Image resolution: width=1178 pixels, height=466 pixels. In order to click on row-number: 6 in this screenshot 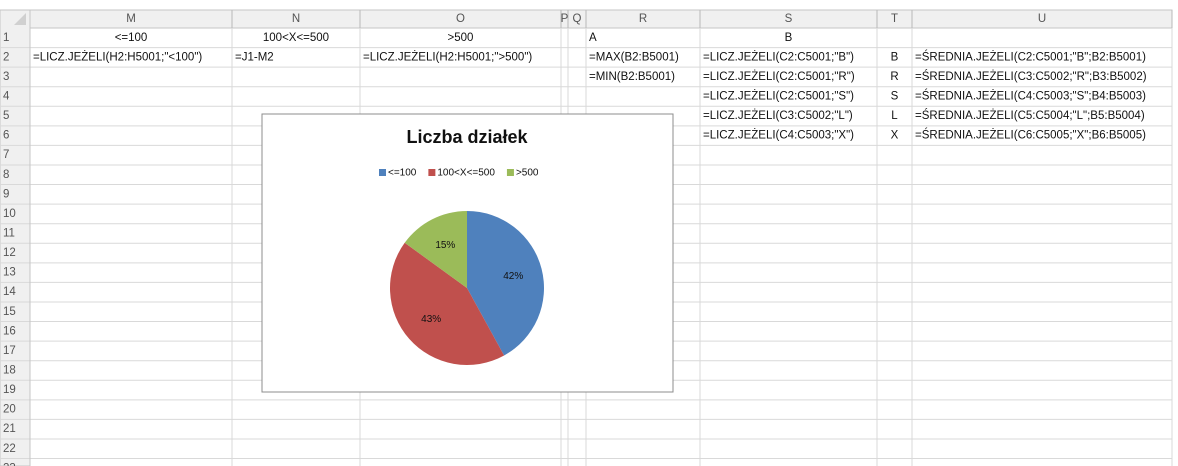, I will do `click(6, 136)`.